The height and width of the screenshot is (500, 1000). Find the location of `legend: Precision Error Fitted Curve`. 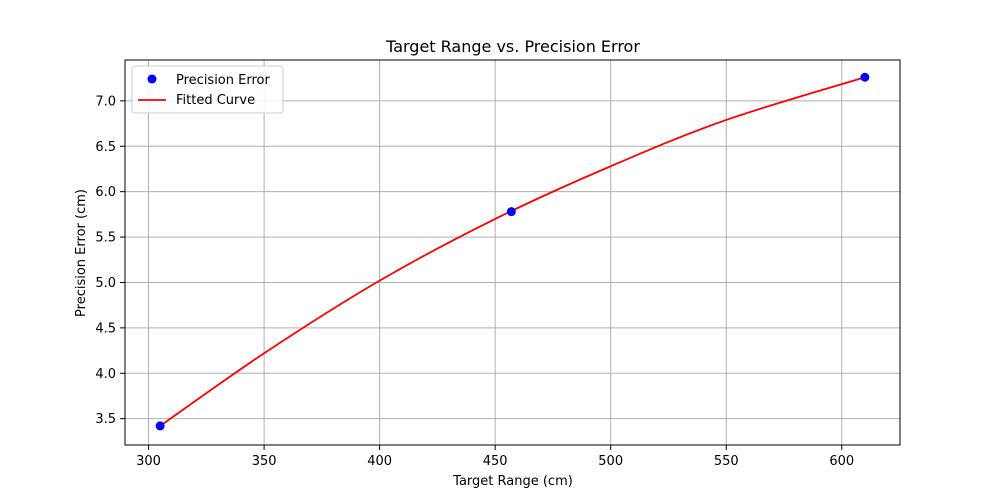

legend: Precision Error Fitted Curve is located at coordinates (207, 89).